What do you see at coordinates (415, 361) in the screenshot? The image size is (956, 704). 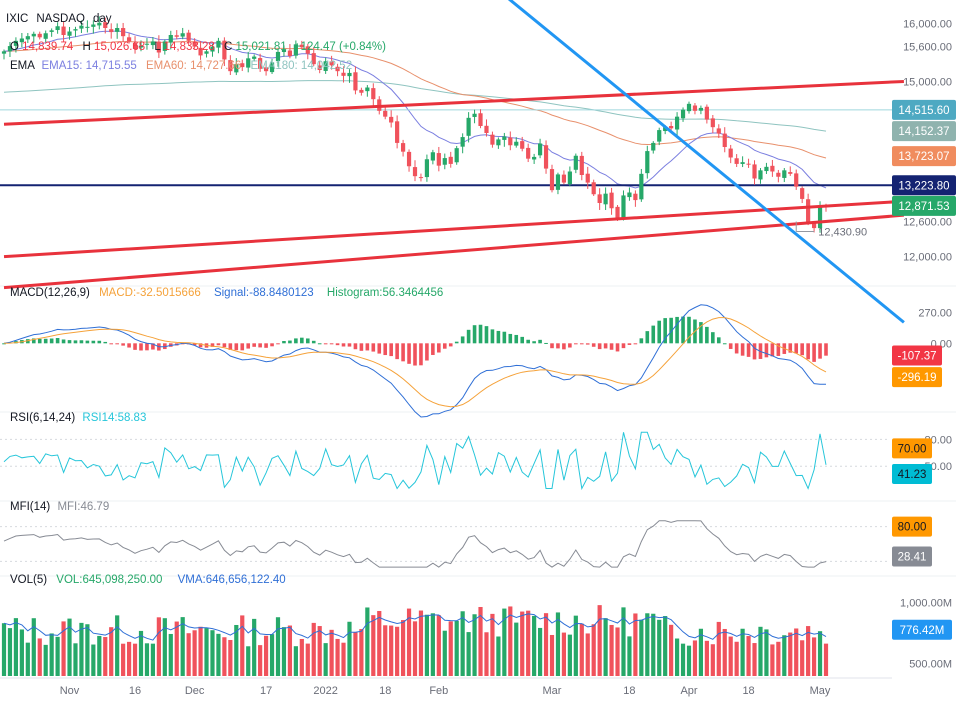 I see `macd-pane` at bounding box center [415, 361].